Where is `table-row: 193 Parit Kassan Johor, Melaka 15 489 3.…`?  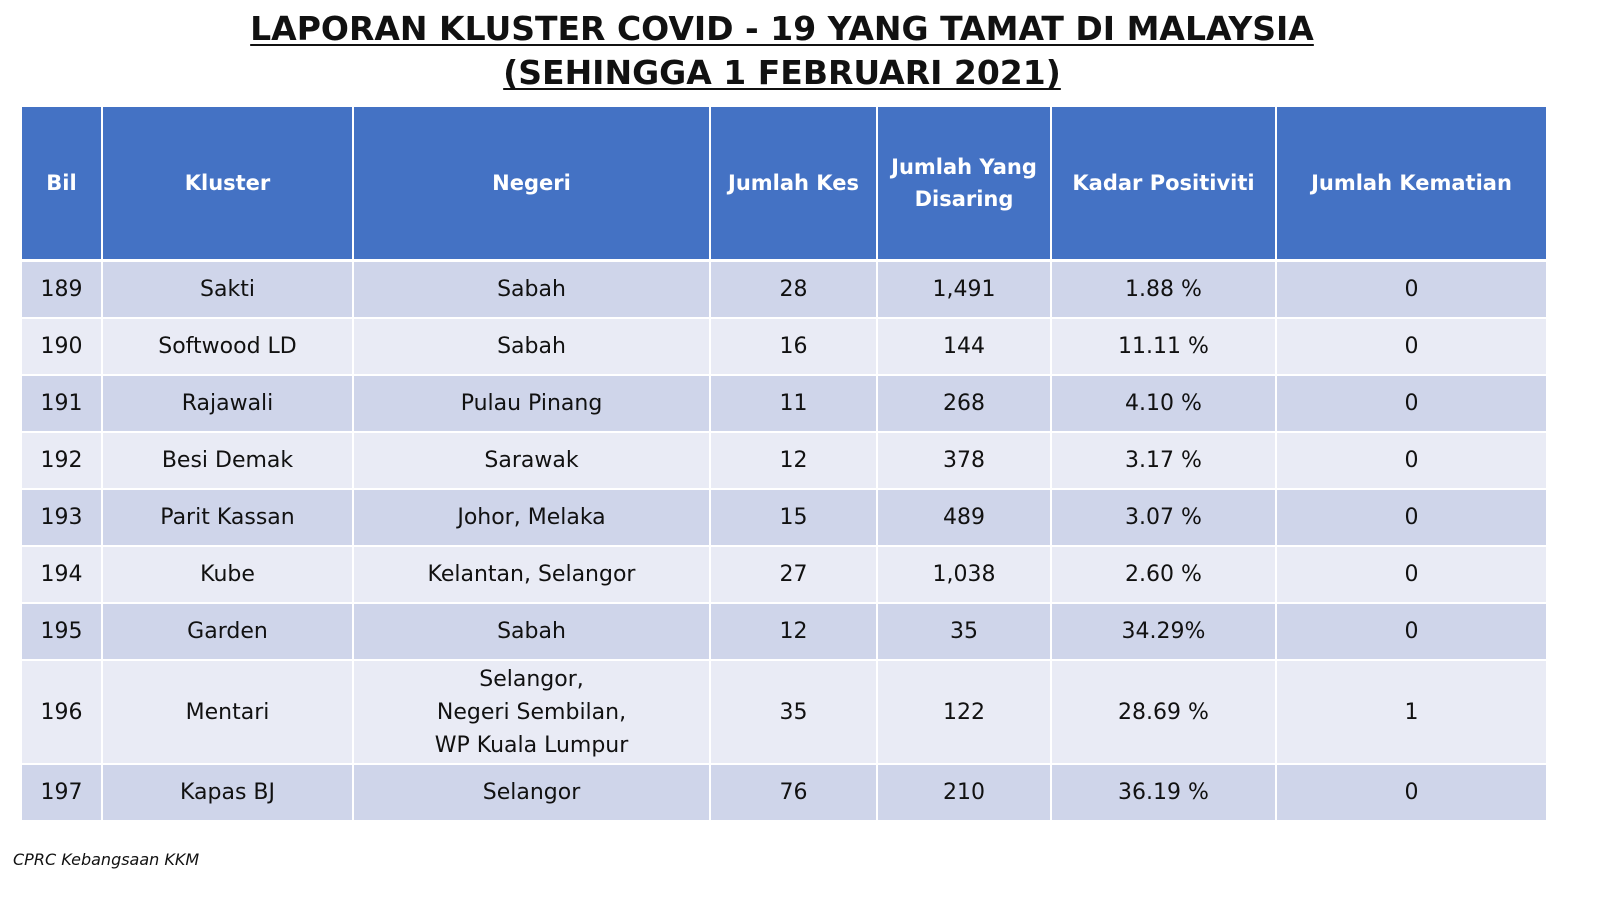
table-row: 193 Parit Kassan Johor, Melaka 15 489 3.… is located at coordinates (784, 518).